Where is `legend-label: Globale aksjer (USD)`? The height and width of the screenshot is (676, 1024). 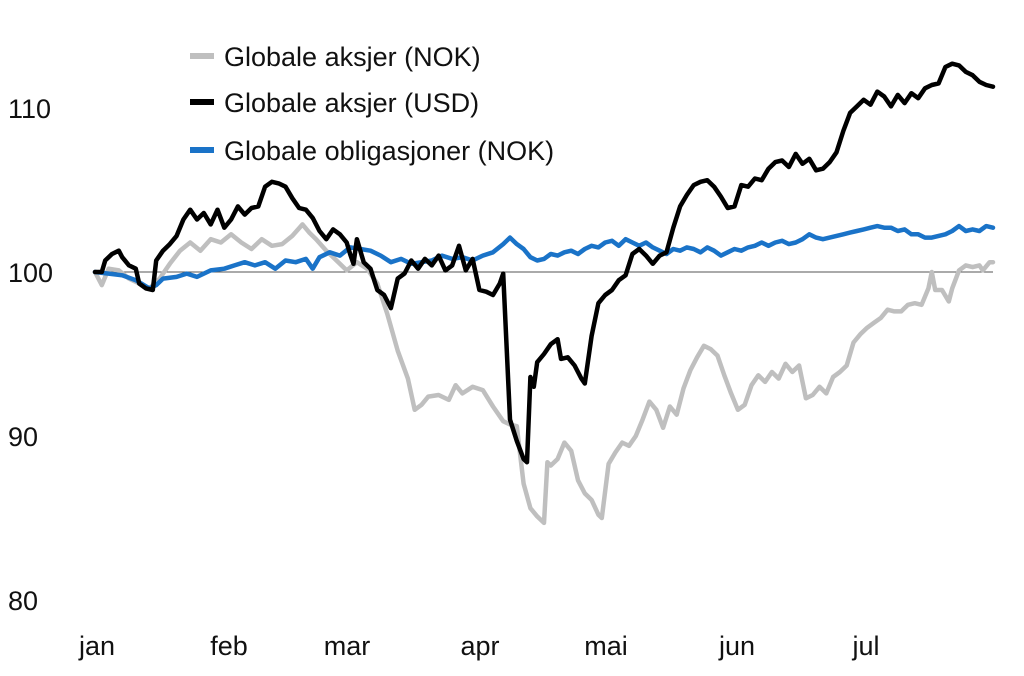 legend-label: Globale aksjer (USD) is located at coordinates (351, 103).